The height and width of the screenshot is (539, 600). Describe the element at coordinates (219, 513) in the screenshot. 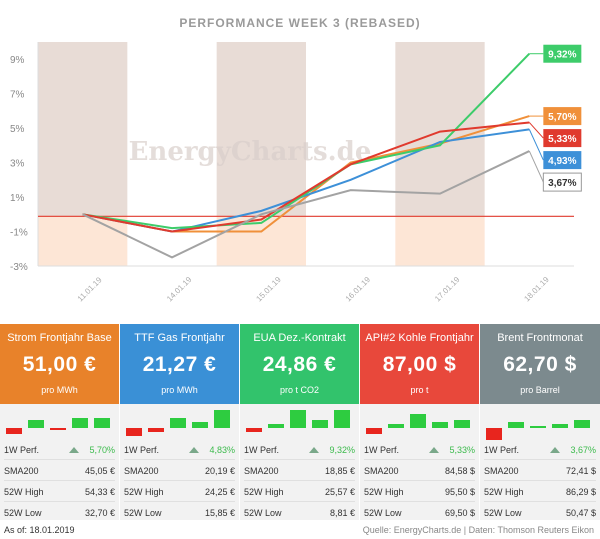

I see `stat-value: 15,85 €` at that location.